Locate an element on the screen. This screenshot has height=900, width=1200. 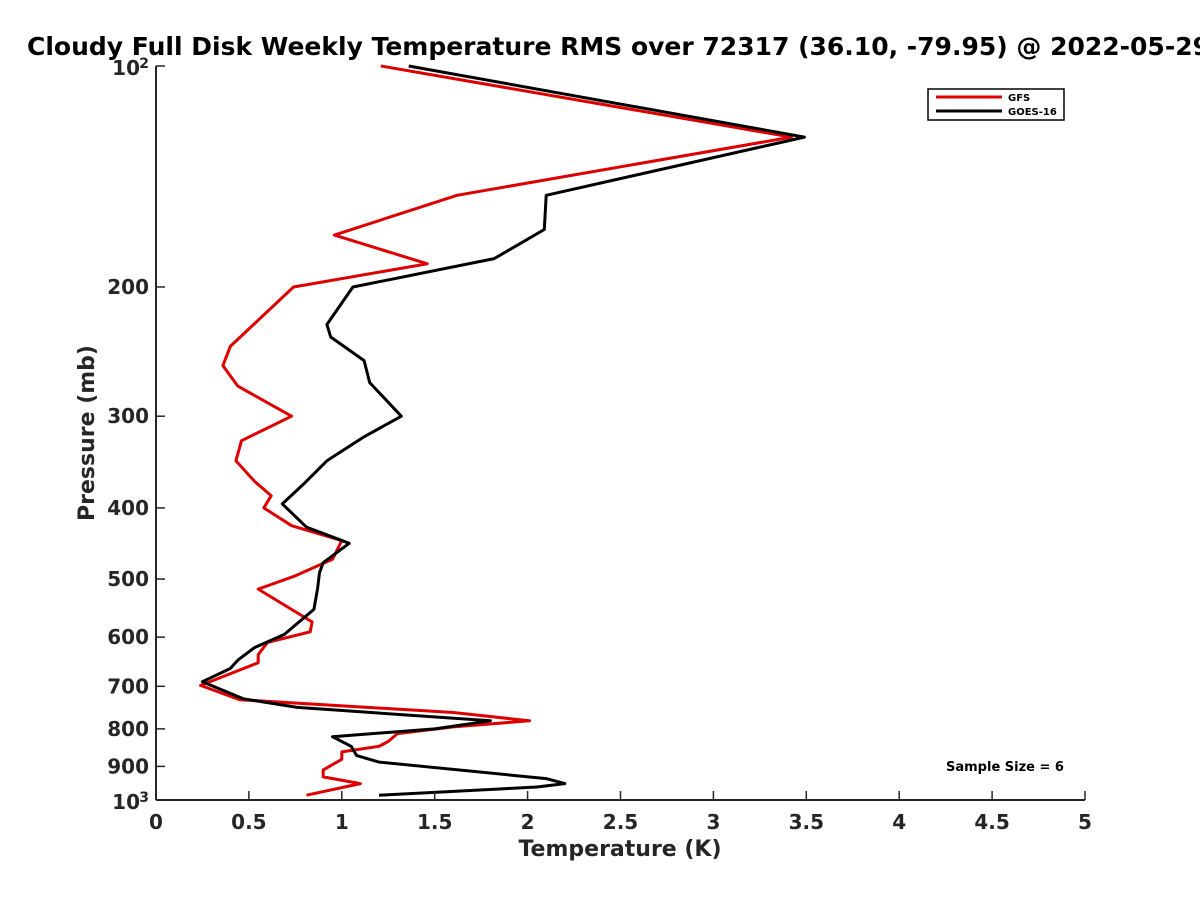
y-tick-label: 500 is located at coordinates (128, 579).